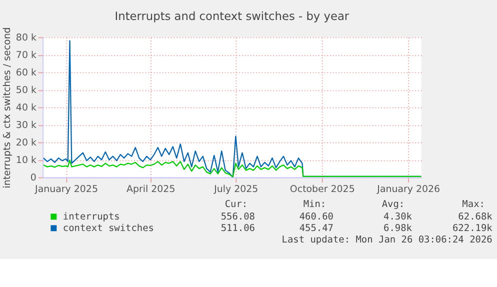 This screenshot has height=287, width=497. What do you see at coordinates (26, 160) in the screenshot?
I see `y-tick-label: 10 k` at bounding box center [26, 160].